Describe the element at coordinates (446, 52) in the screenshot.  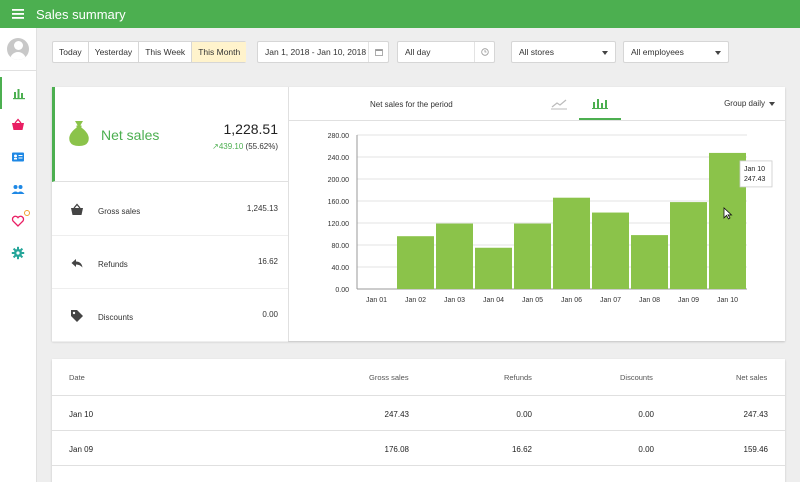
I see `time-picker: All day` at that location.